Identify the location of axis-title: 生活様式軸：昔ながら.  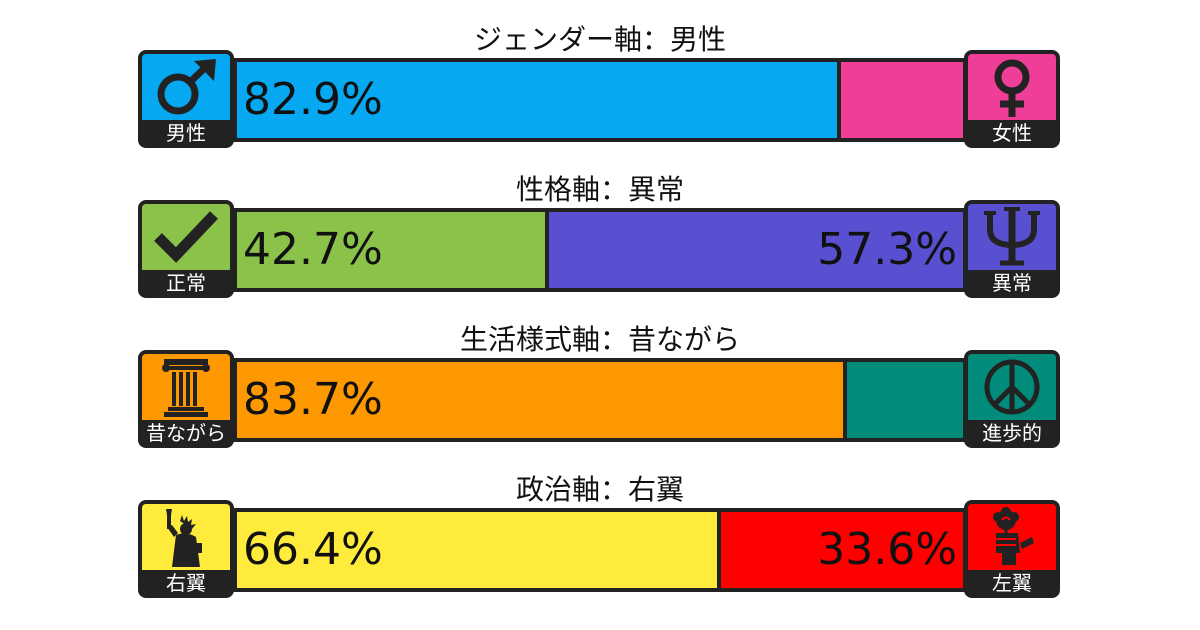
(599, 339).